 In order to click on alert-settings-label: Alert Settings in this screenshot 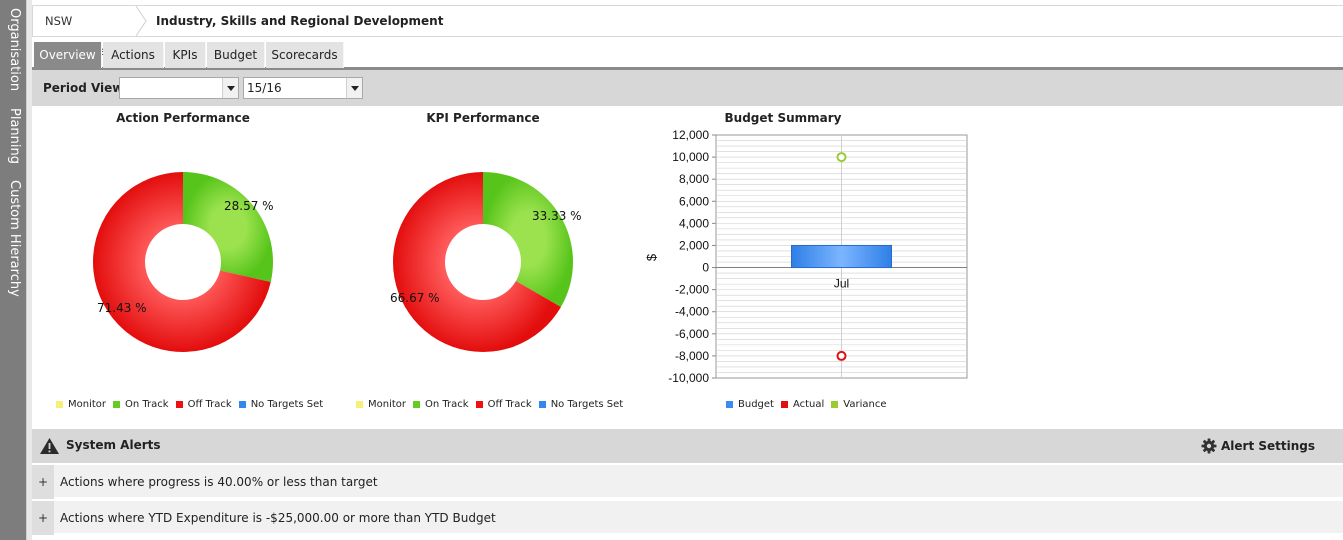, I will do `click(1267, 446)`.